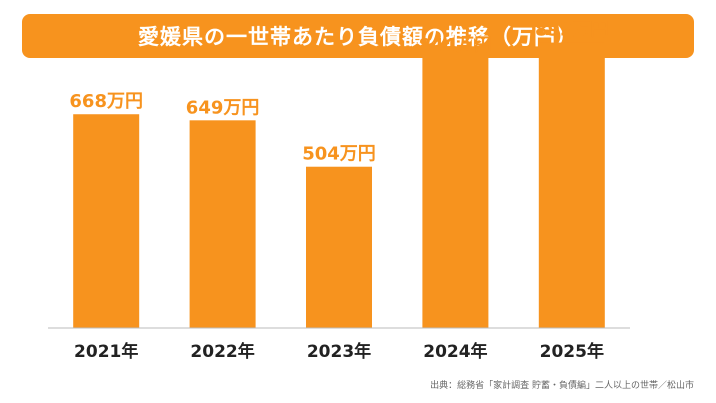 The width and height of the screenshot is (716, 403). Describe the element at coordinates (456, 45) in the screenshot. I see `data-label-3: 844万円` at that location.